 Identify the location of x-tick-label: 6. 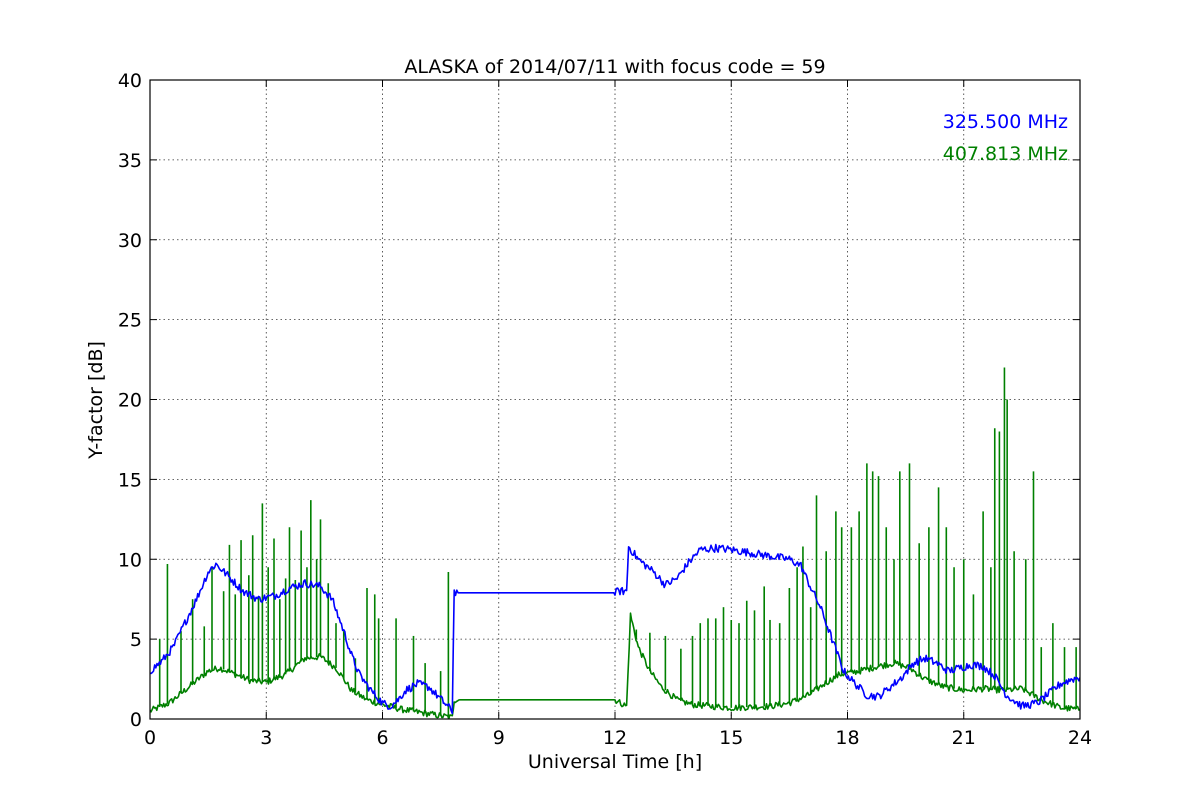
(382, 738).